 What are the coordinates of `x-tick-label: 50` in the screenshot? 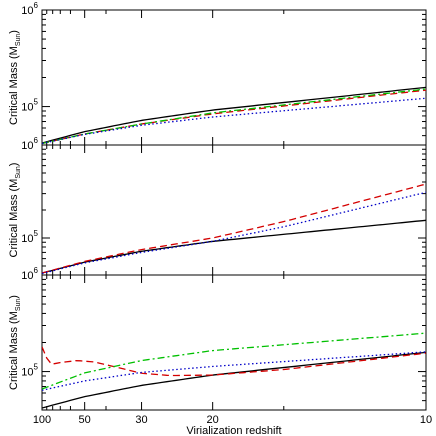 It's located at (85, 420).